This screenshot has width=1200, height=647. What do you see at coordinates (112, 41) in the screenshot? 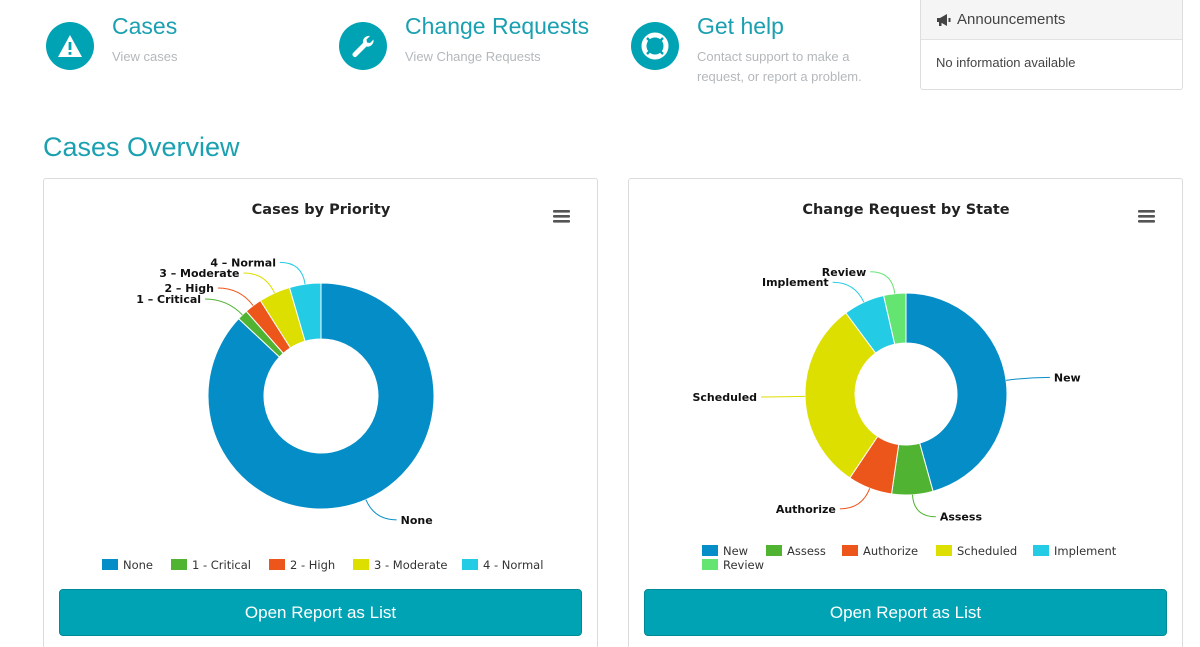
I see `quick-link-cases: Cases View cases` at bounding box center [112, 41].